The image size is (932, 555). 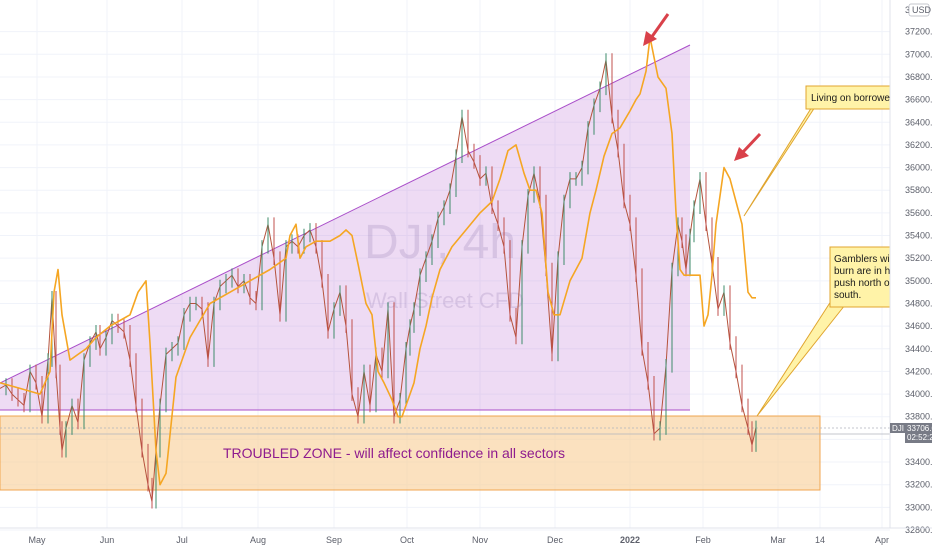 I want to click on last-price-tag: DJI 33706.0 02:52:26, so click(x=911, y=433).